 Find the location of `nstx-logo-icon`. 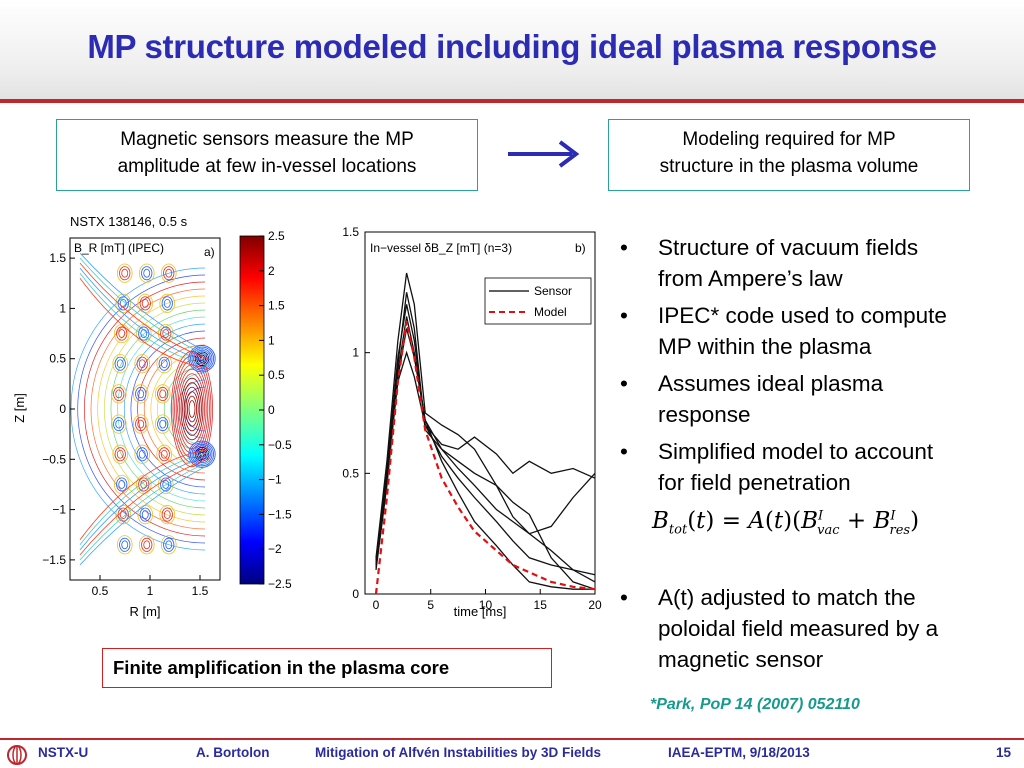

nstx-logo-icon is located at coordinates (17, 755).